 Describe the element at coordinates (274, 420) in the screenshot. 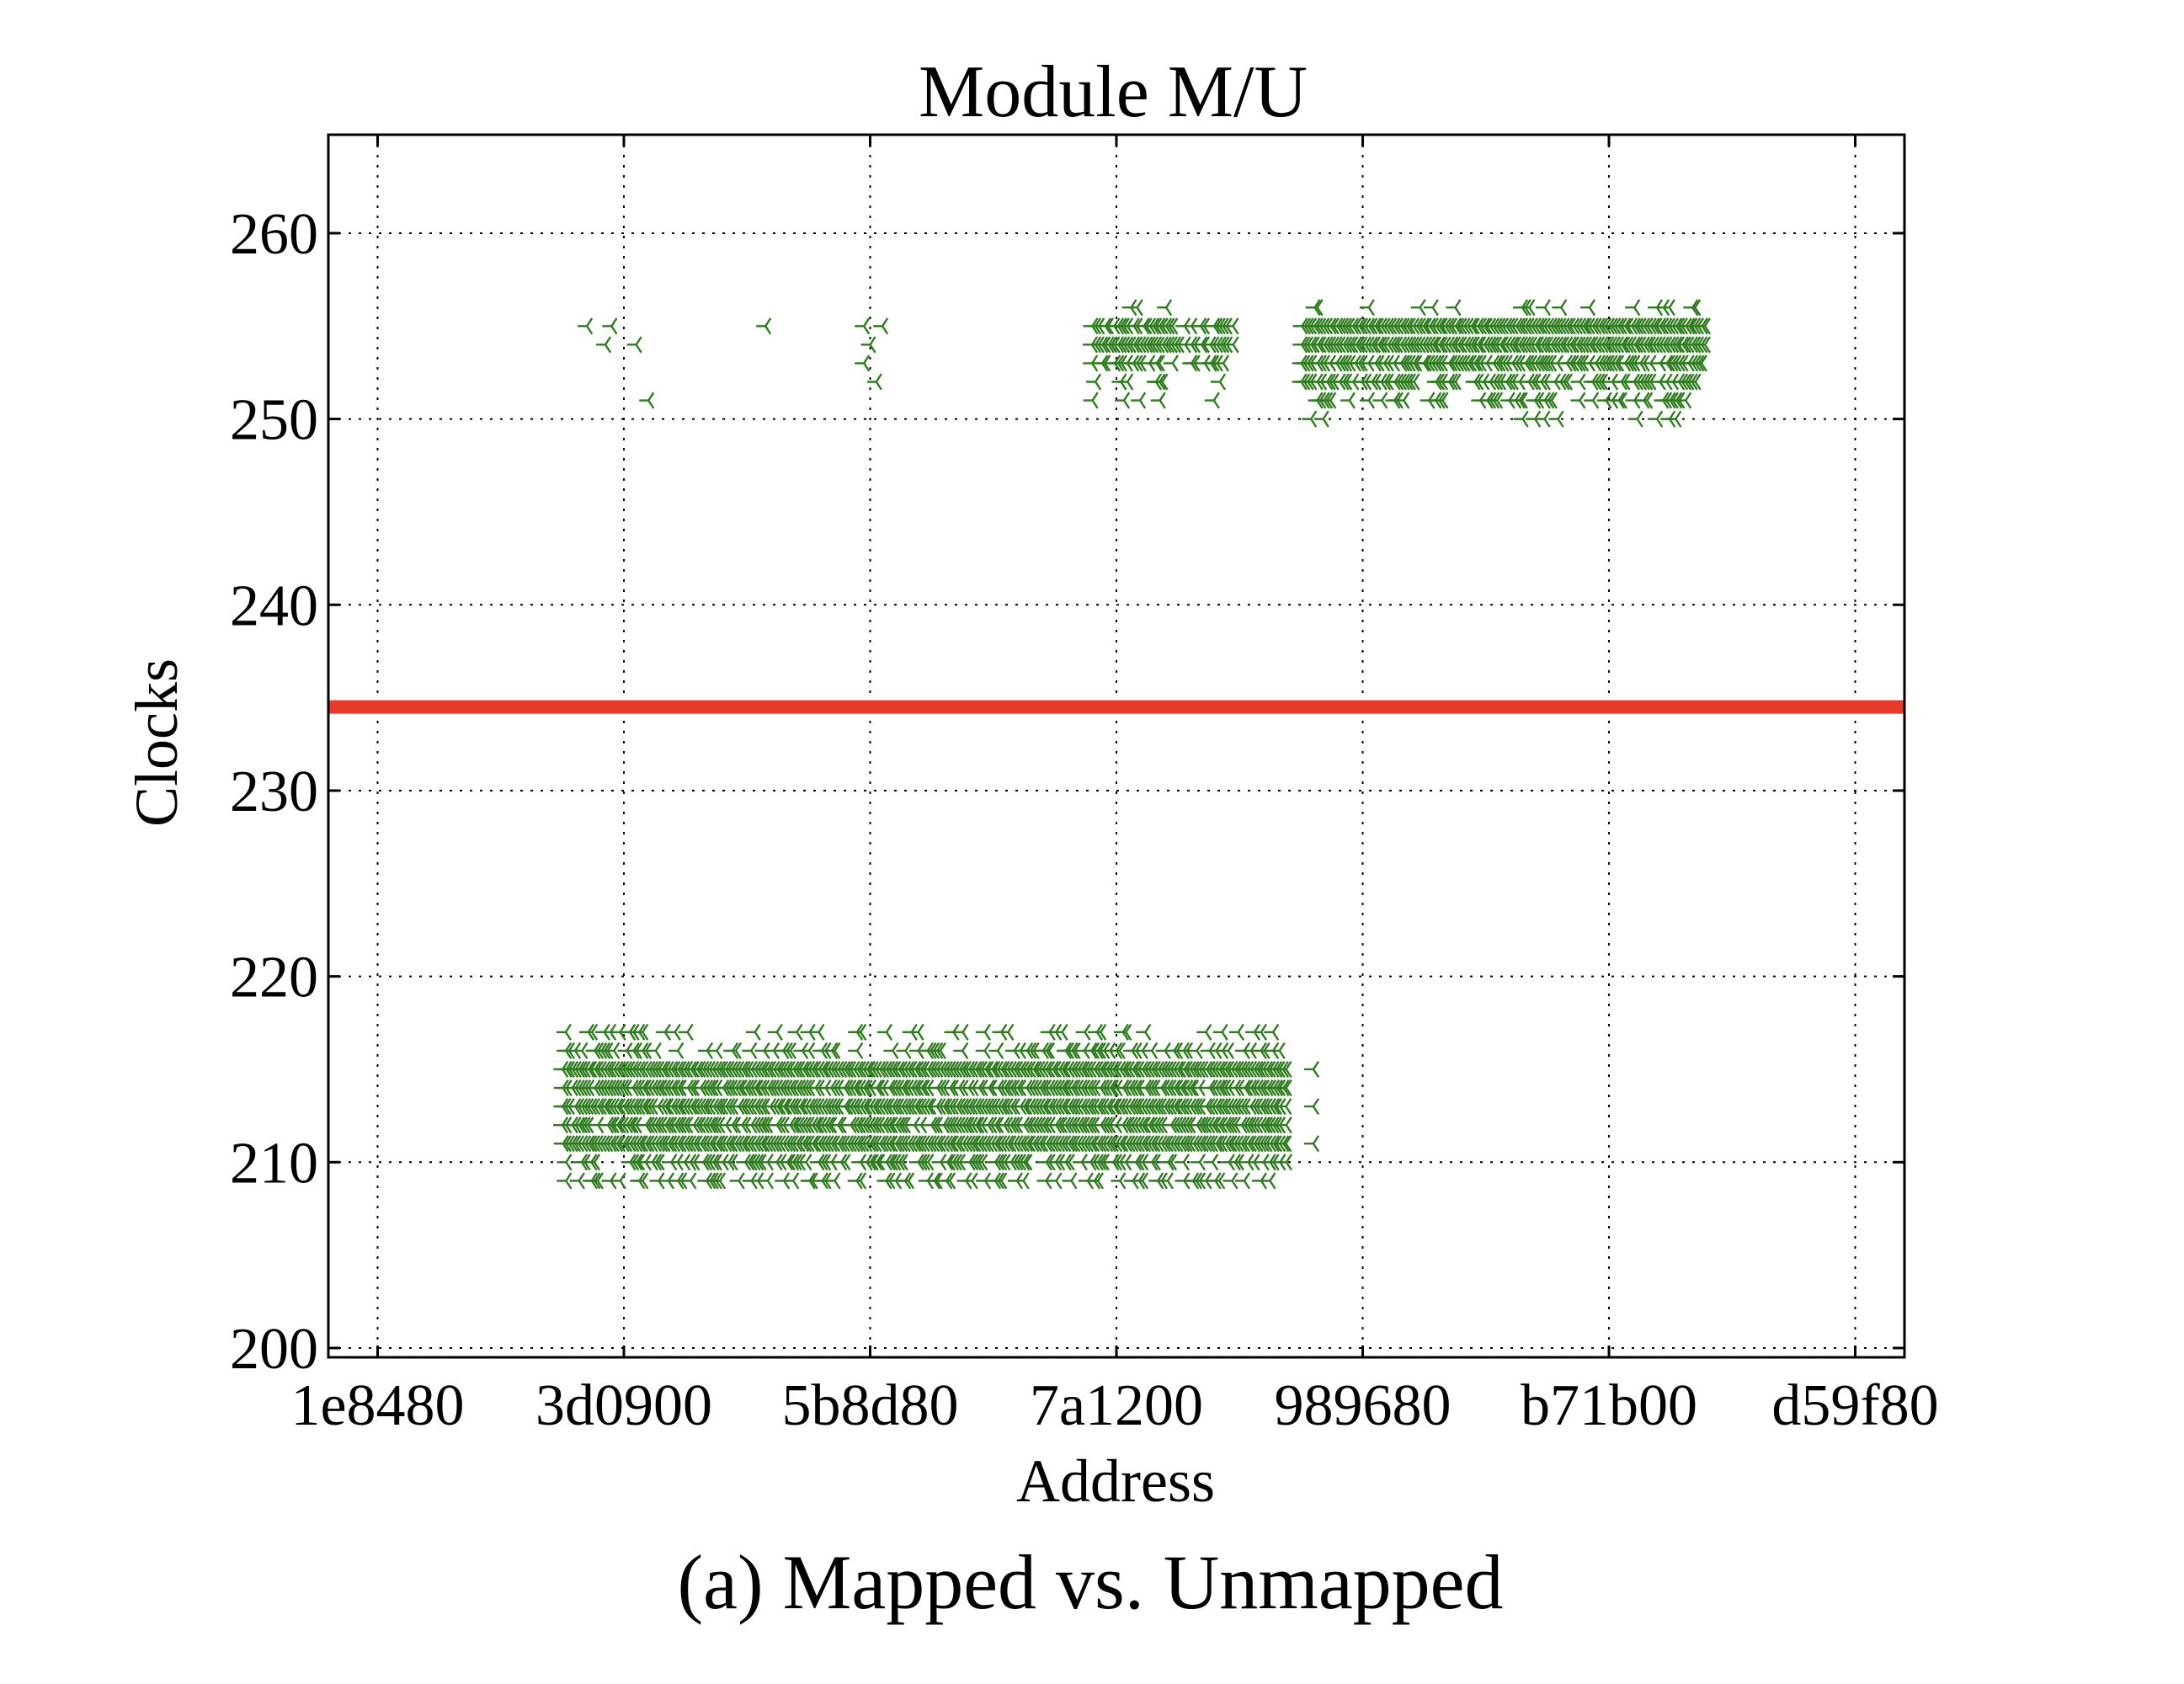

I see `y-tick-label: 250` at that location.